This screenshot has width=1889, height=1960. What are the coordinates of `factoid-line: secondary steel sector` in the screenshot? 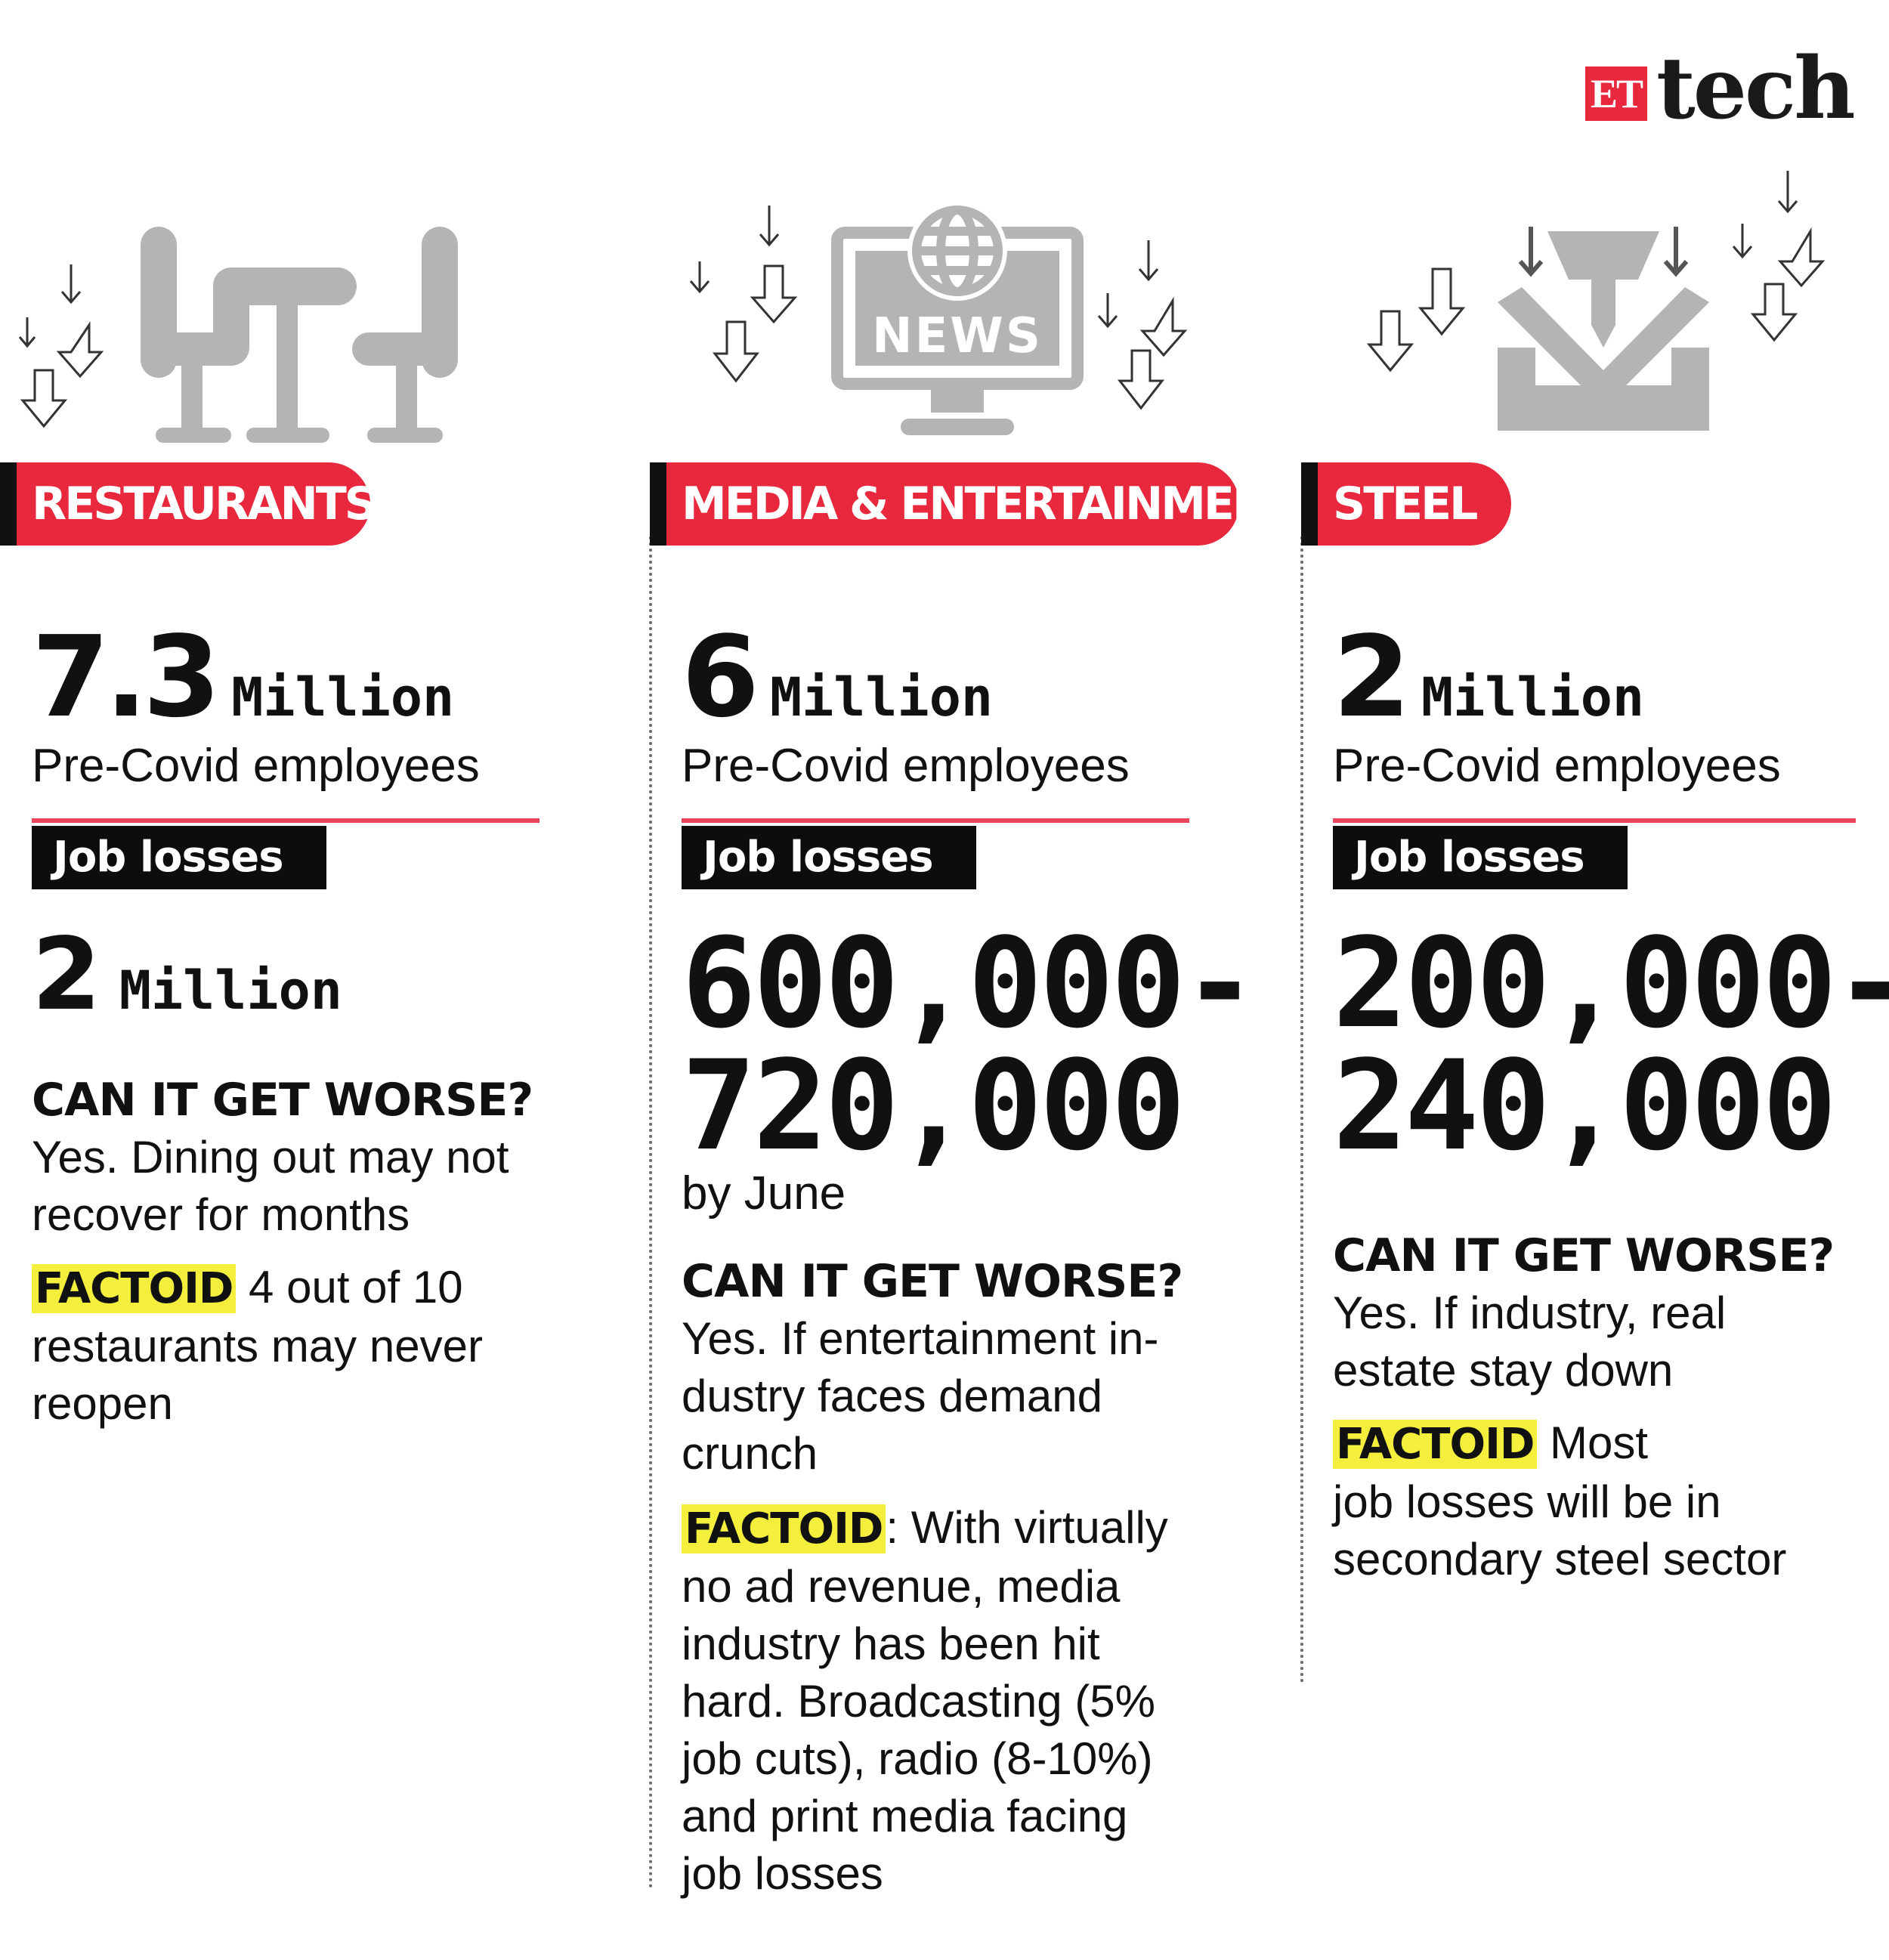 It's located at (1560, 1559).